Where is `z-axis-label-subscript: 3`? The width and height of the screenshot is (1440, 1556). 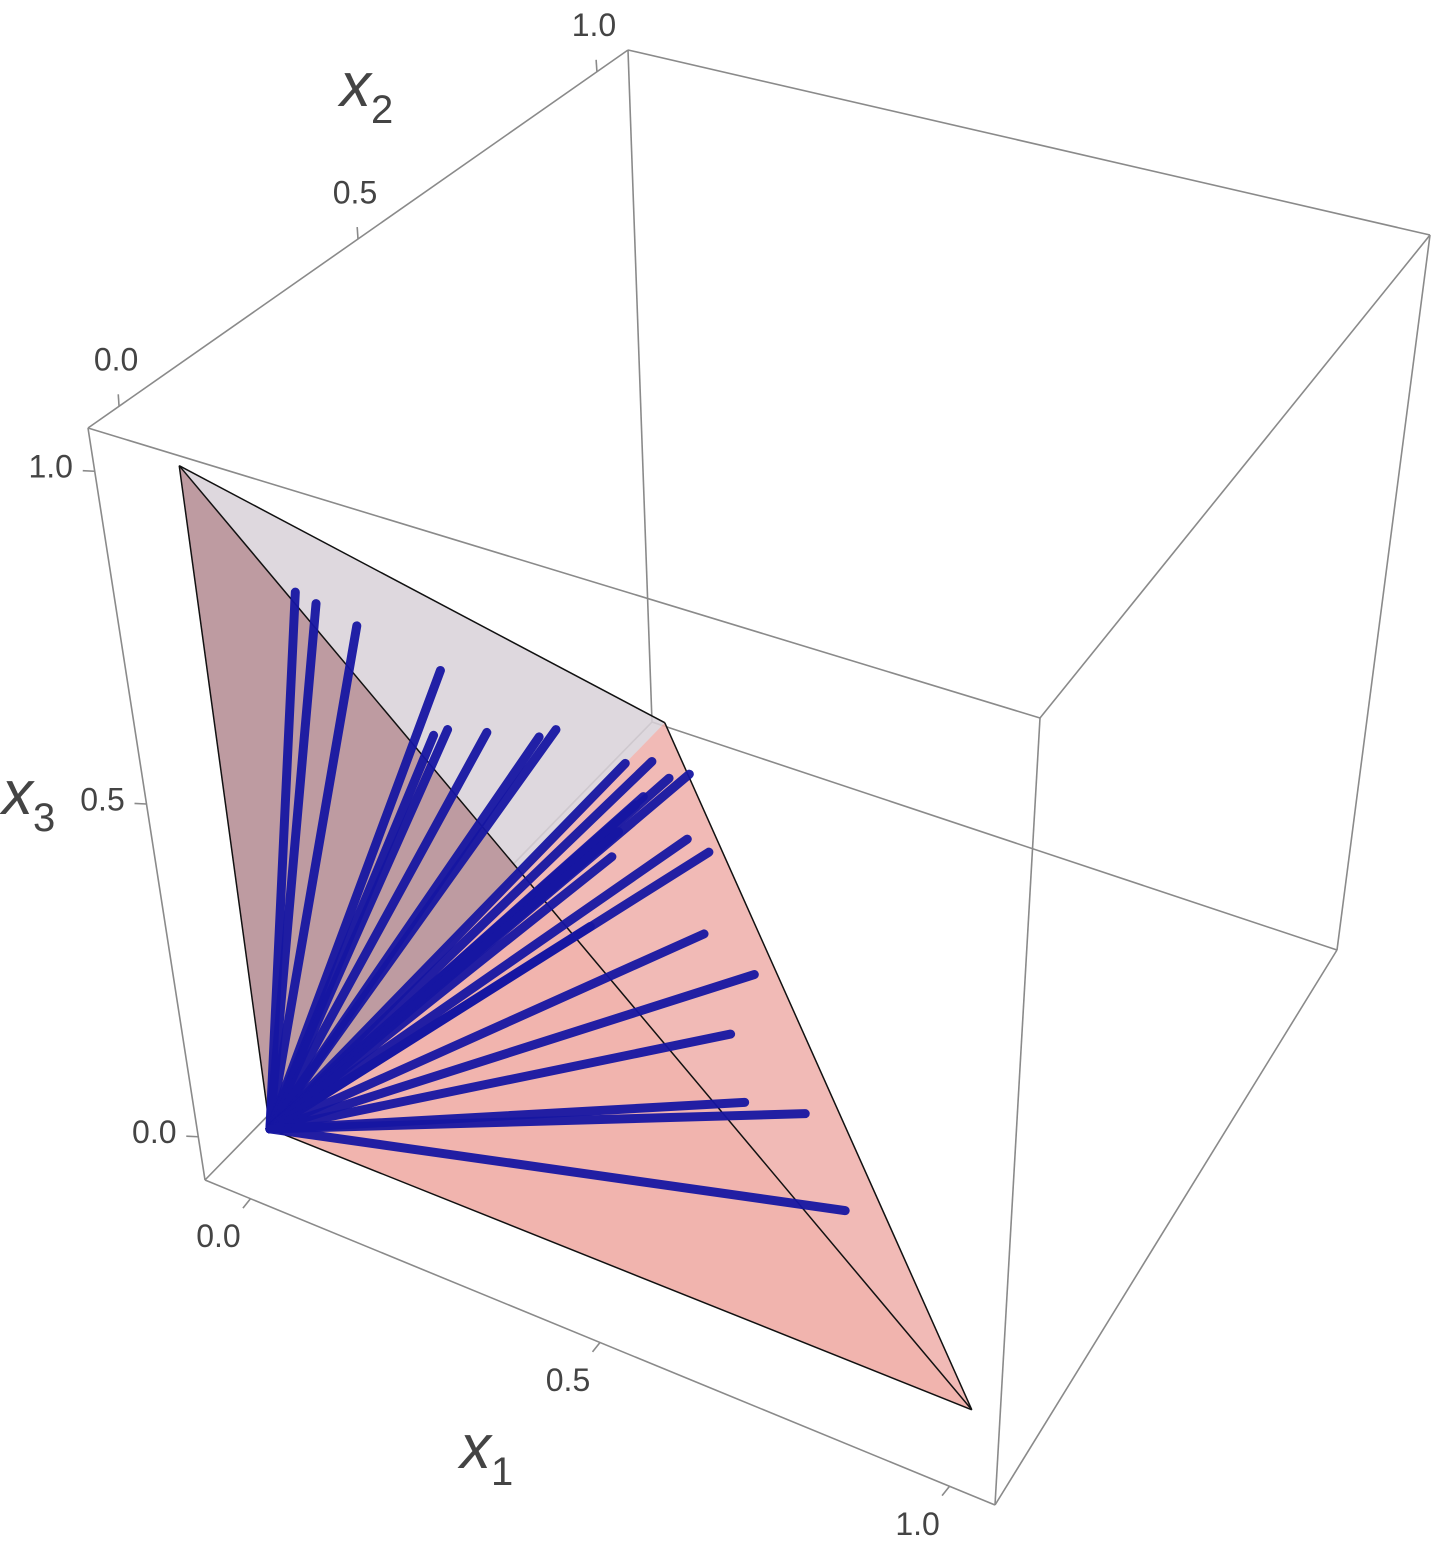 z-axis-label-subscript: 3 is located at coordinates (44, 818).